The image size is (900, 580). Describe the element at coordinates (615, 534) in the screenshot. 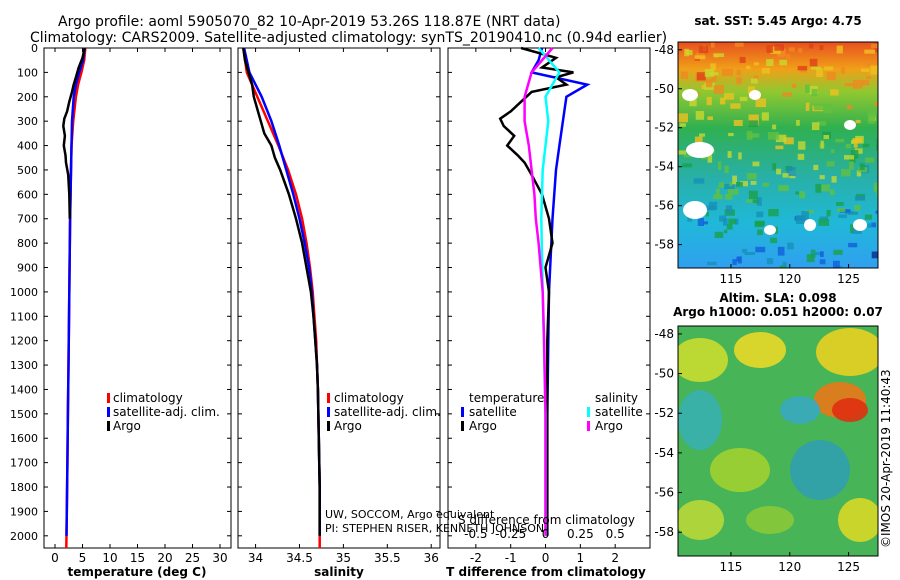

I see `s-tick-label: 0.5` at that location.